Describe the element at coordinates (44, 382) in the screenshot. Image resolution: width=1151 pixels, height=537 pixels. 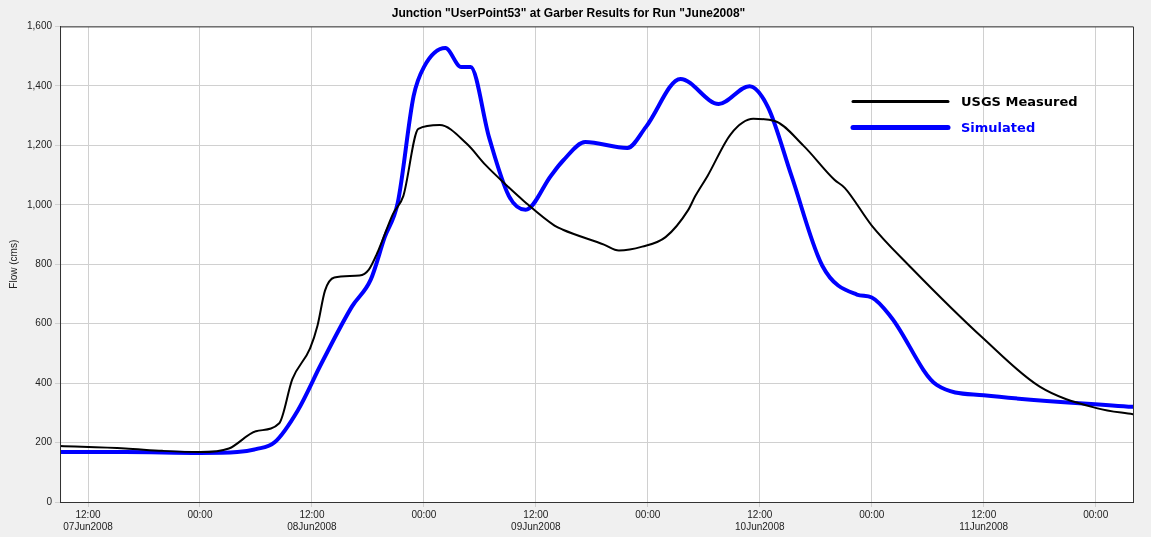
I see `y-tick-label: 400` at that location.